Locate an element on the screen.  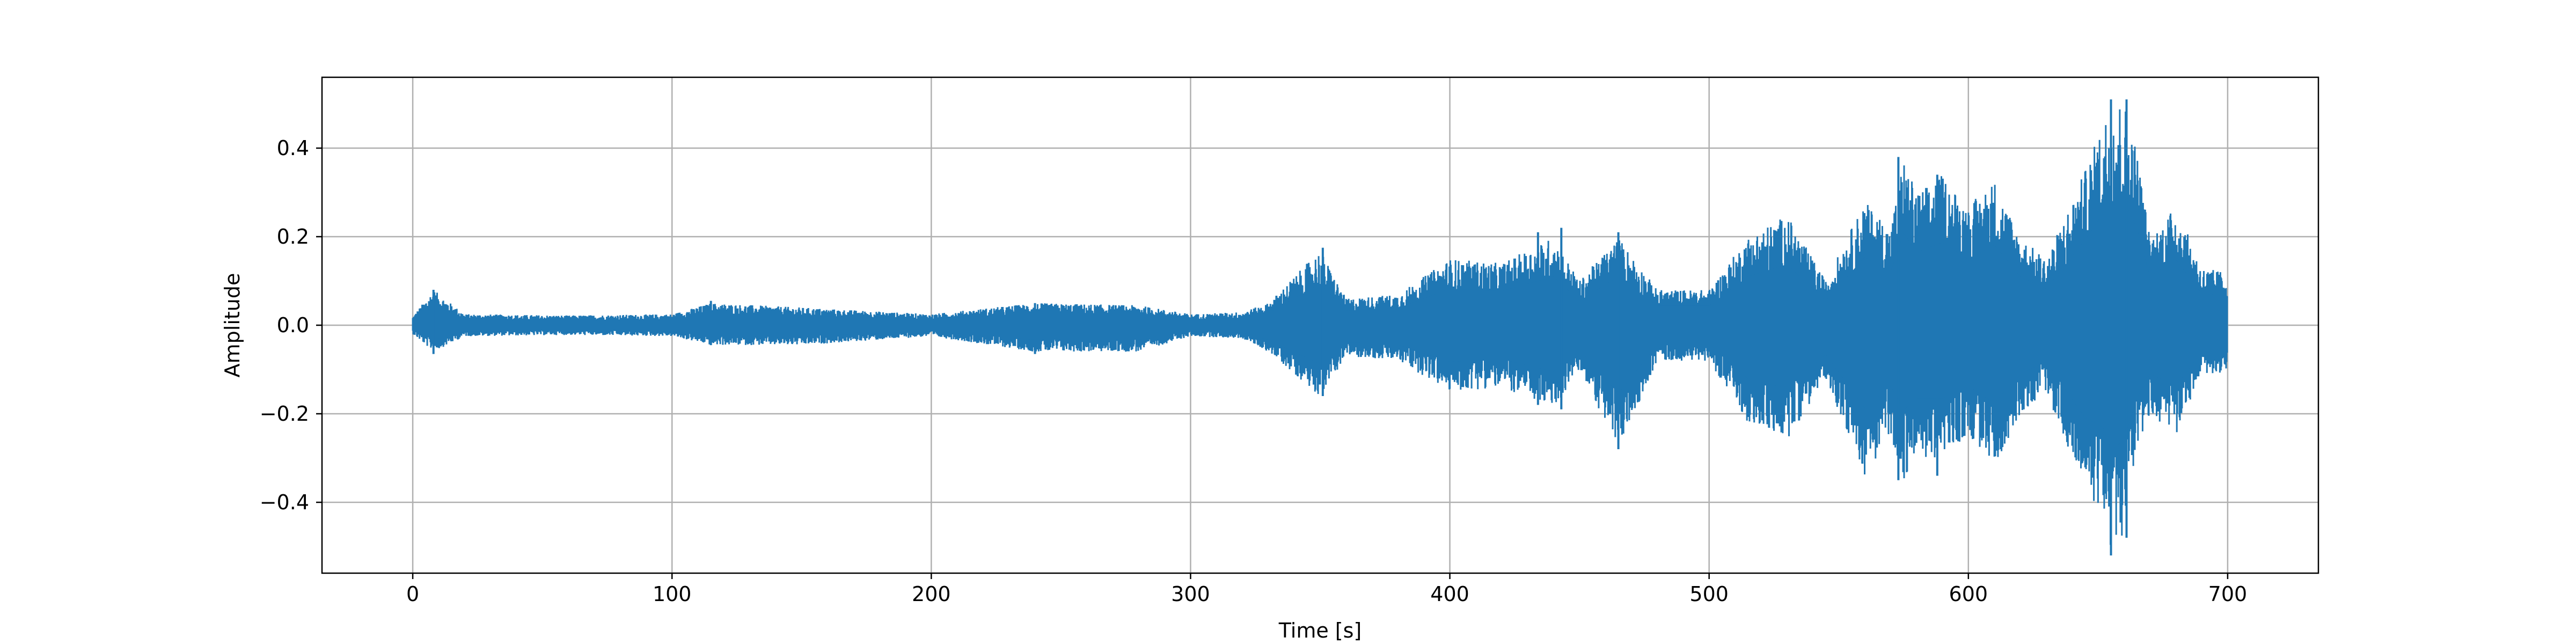
x-tick-label: 600 is located at coordinates (1968, 594).